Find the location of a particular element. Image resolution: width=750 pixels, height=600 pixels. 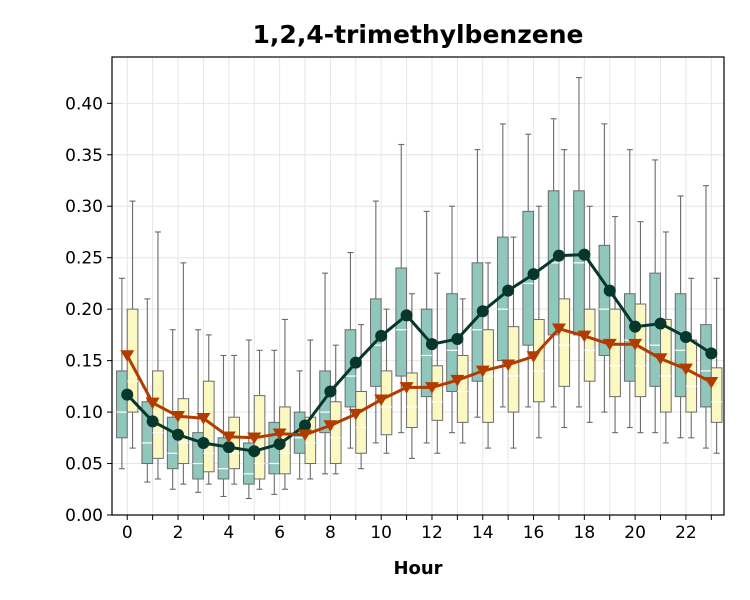

y-tick-label: 0.10 is located at coordinates (84, 413).